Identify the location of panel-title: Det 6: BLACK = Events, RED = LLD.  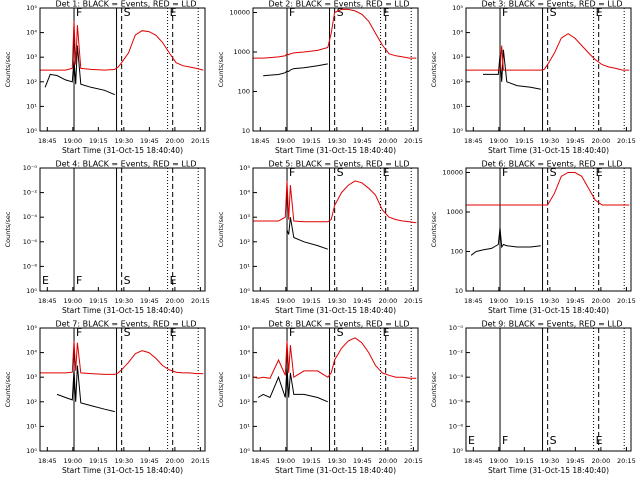
(552, 164).